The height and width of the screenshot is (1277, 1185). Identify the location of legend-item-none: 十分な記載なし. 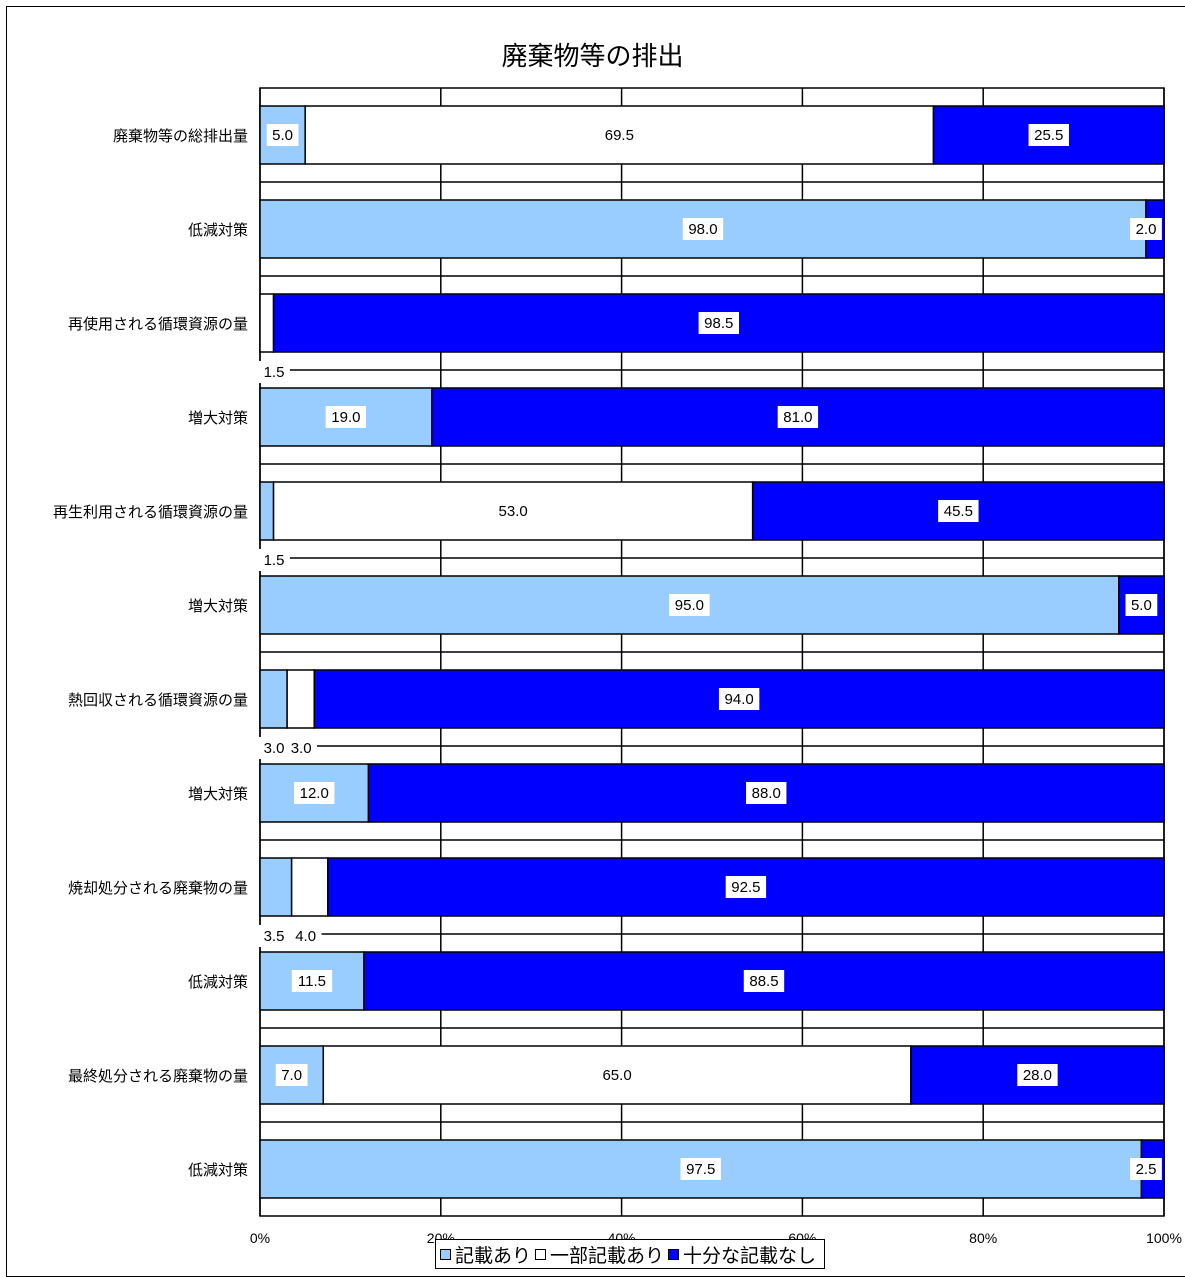
(742, 1254).